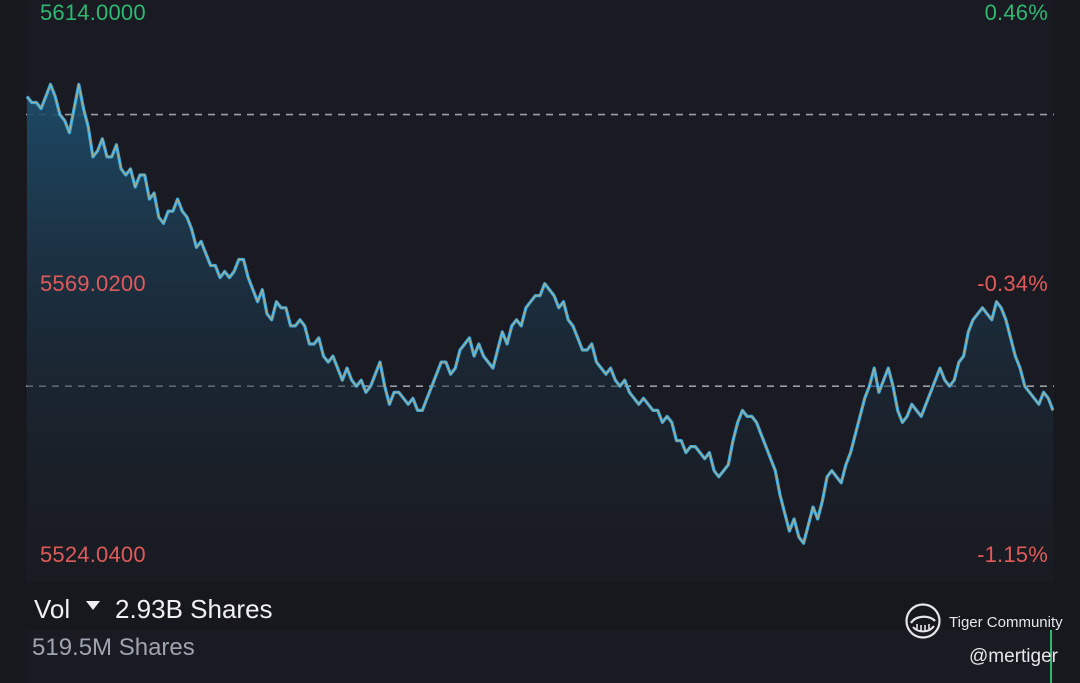  Describe the element at coordinates (1012, 554) in the screenshot. I see `y-axis-right-bottom: -1.15%` at that location.